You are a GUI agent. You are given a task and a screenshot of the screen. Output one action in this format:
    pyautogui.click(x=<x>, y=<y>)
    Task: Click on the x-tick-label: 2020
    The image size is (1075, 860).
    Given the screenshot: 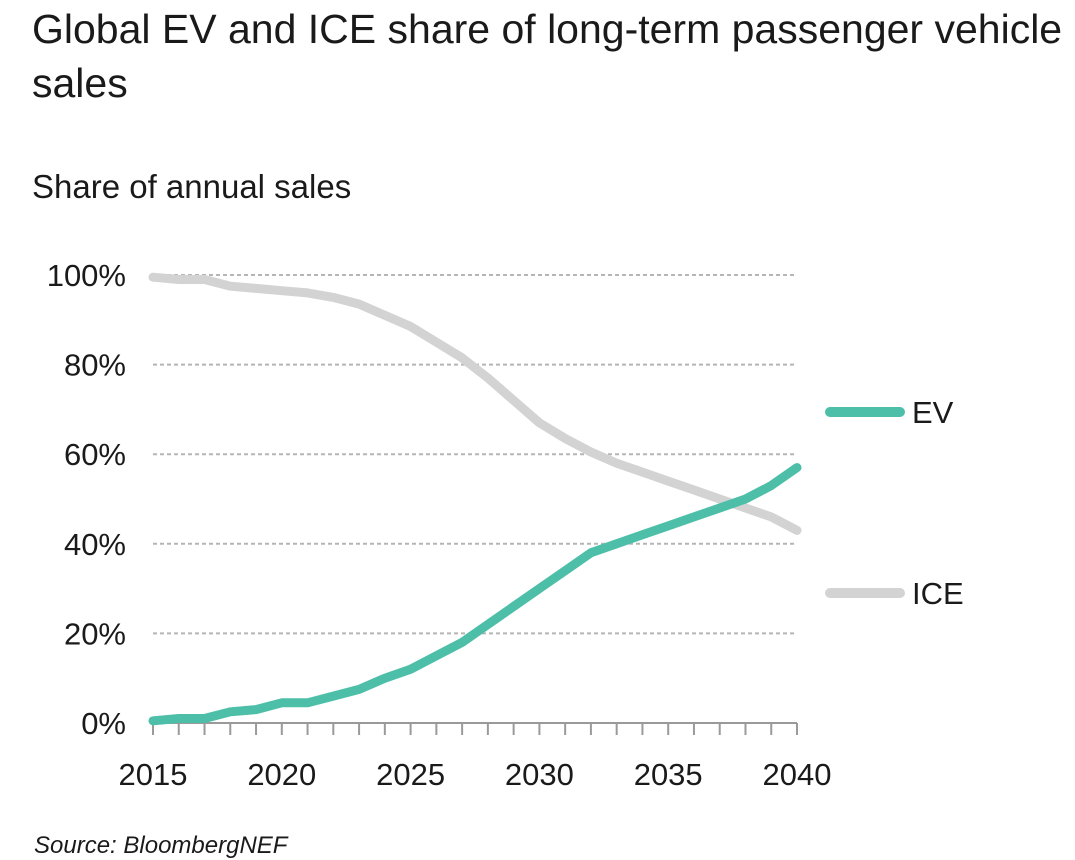 What is the action you would take?
    pyautogui.click(x=281, y=774)
    